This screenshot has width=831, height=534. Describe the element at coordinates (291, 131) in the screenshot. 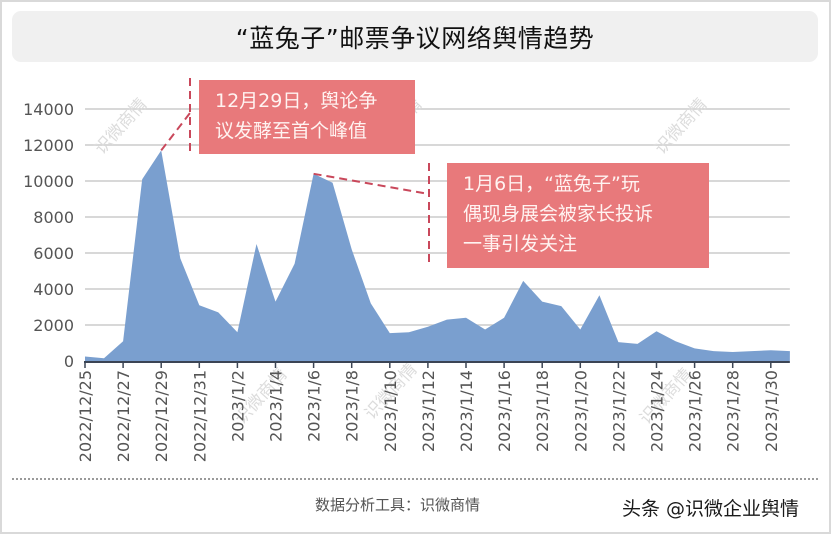

I see `annotation-1-line-2: 议发酵至首个峰值` at that location.